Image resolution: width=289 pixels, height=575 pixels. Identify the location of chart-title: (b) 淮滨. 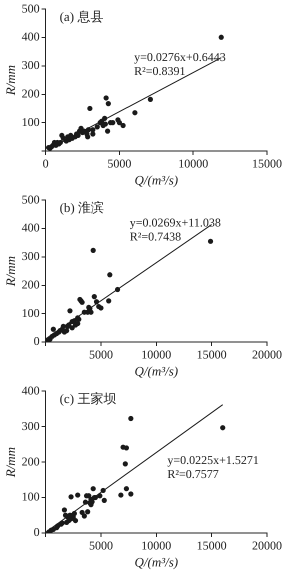
(82, 208).